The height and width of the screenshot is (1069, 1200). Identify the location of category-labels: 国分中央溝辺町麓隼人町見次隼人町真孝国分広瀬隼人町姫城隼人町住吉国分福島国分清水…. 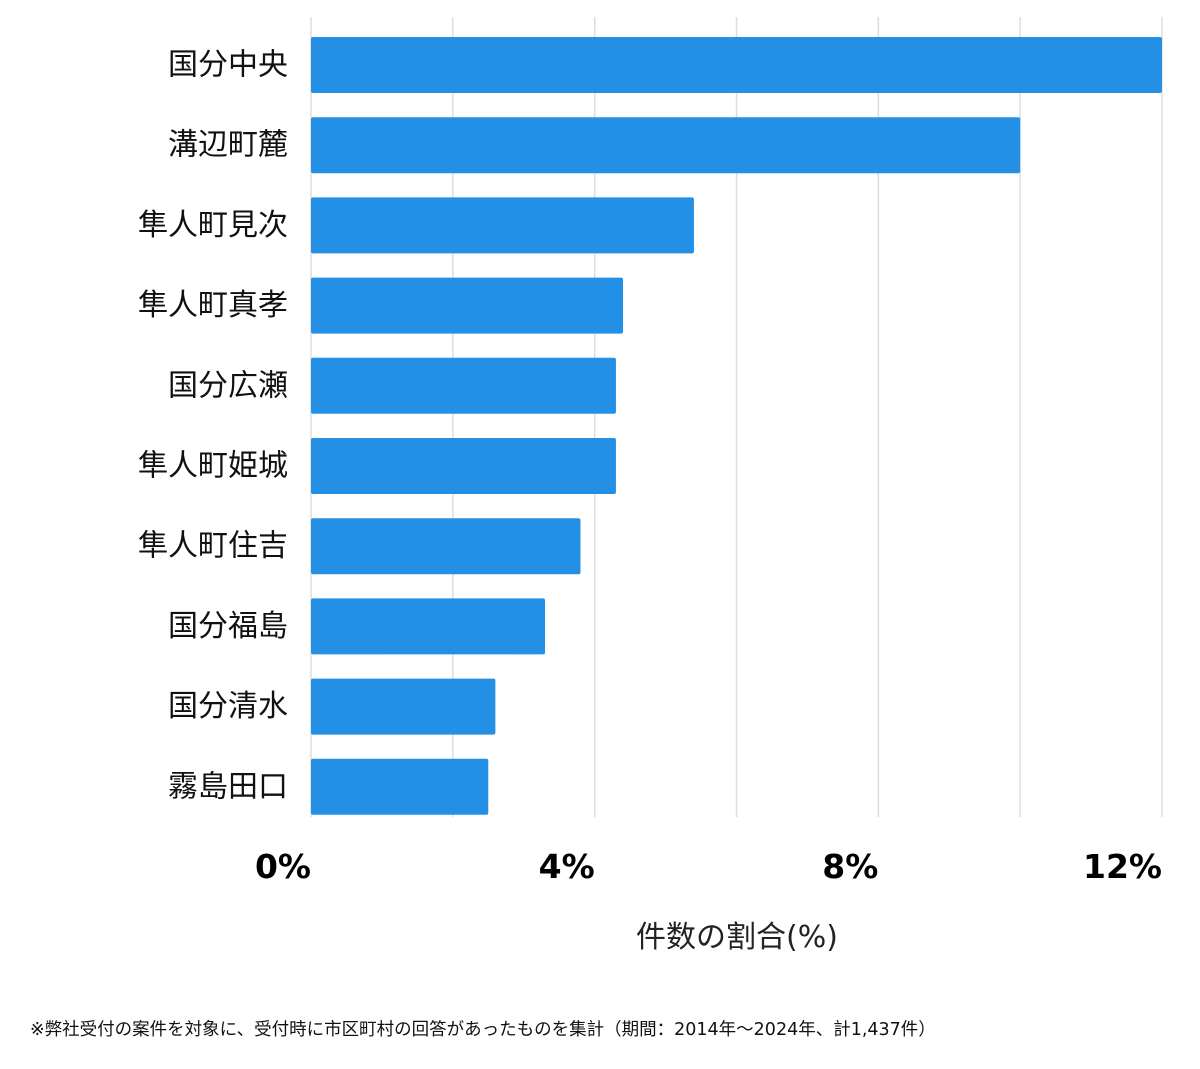
(213, 426).